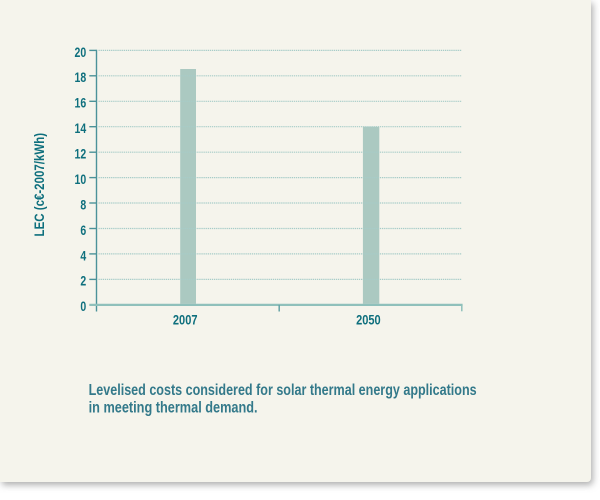 The width and height of the screenshot is (600, 500). I want to click on svg-text: 2050, so click(368, 319).